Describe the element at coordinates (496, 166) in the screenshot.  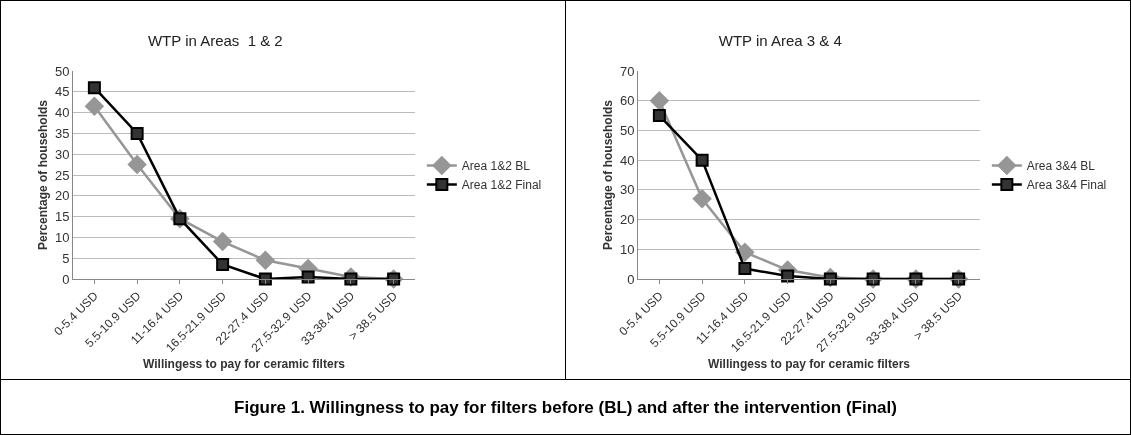
I see `legend-label: Area 1&2 BL` at that location.